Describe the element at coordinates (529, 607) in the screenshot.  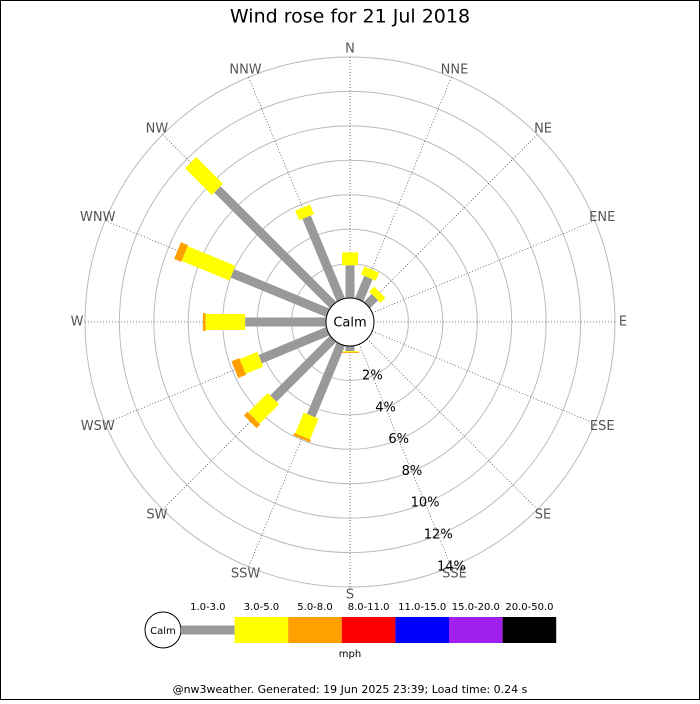
I see `legend-label: 20.0-50.0` at that location.